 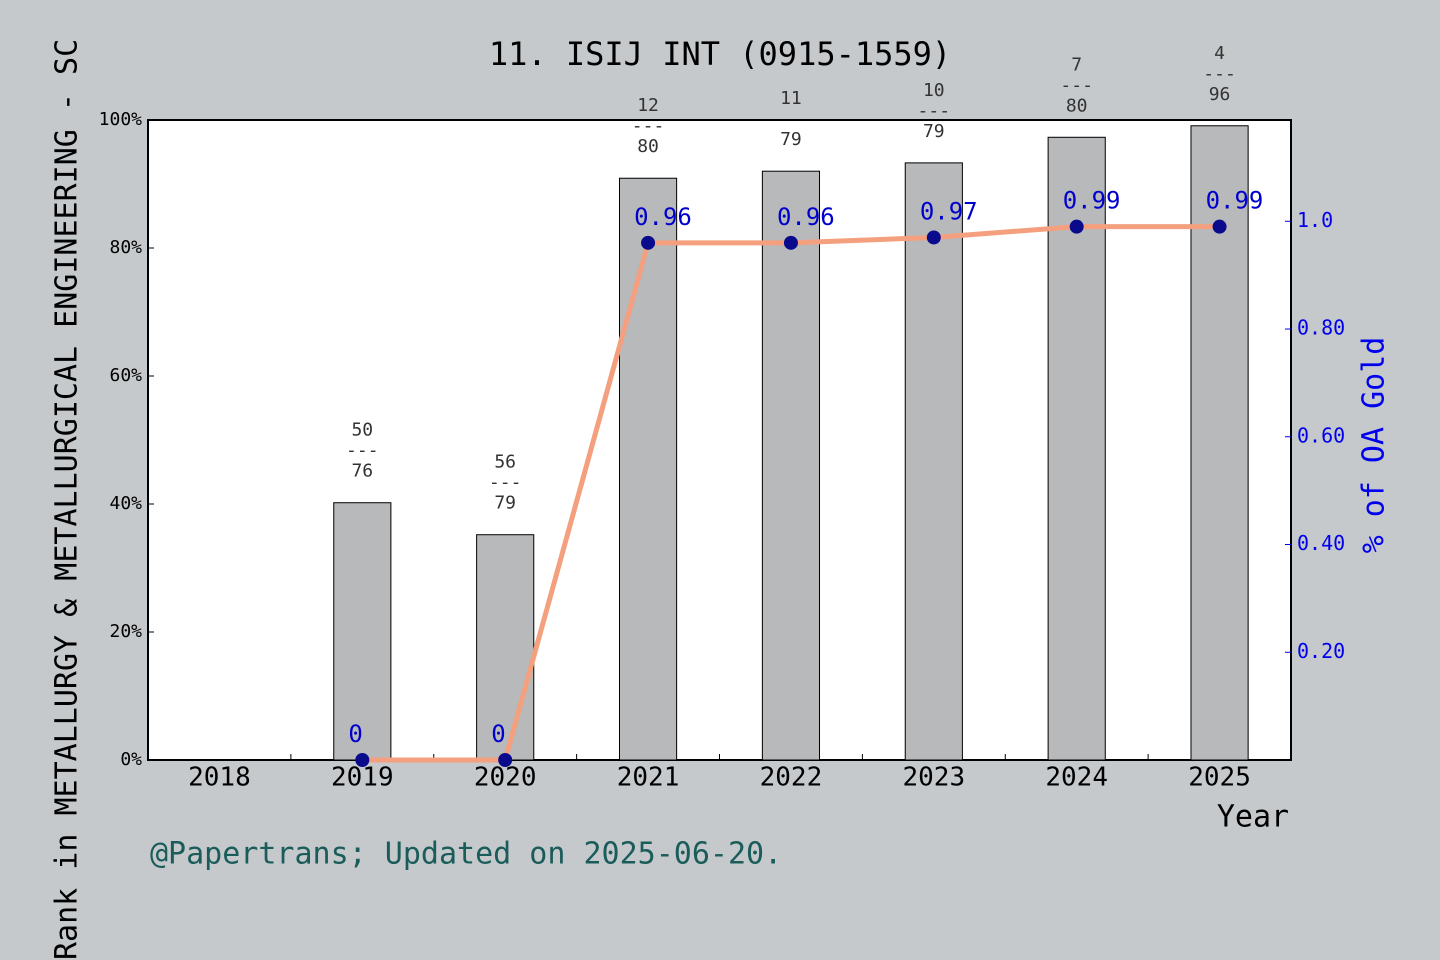 I want to click on x-tick-label: 2020, so click(x=505, y=778).